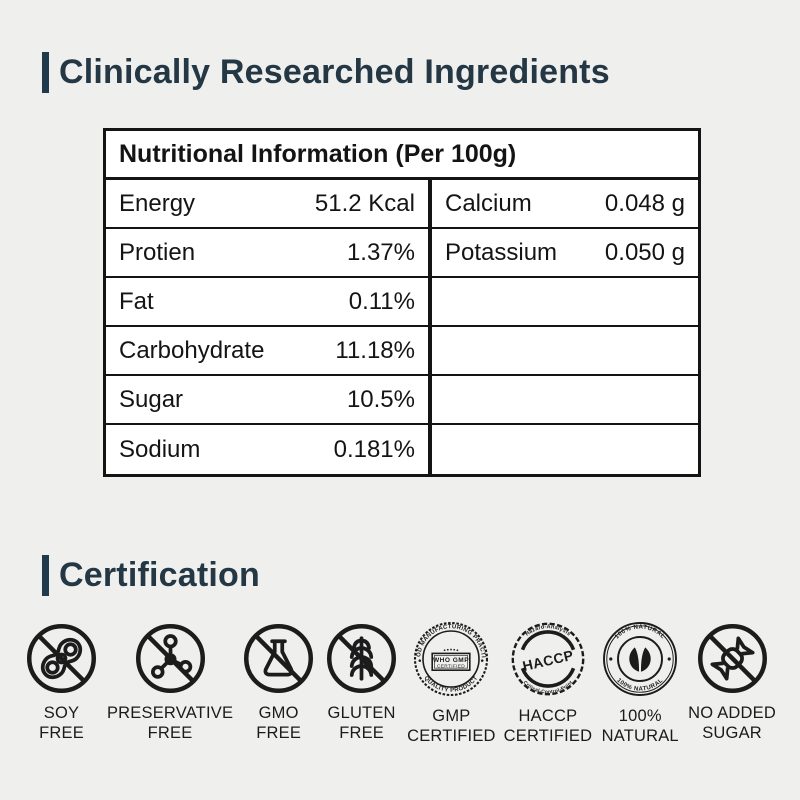  Describe the element at coordinates (565, 253) in the screenshot. I see `table-row: Potassium 0.050 g` at that location.